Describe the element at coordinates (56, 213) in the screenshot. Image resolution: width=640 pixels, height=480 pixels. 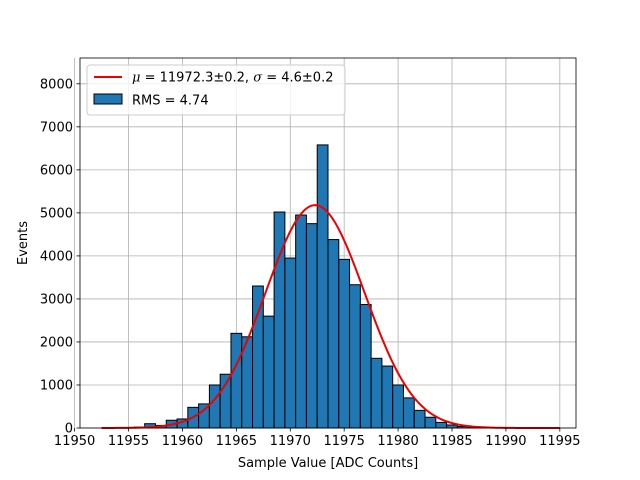
I see `y-tick-label: 5000` at that location.